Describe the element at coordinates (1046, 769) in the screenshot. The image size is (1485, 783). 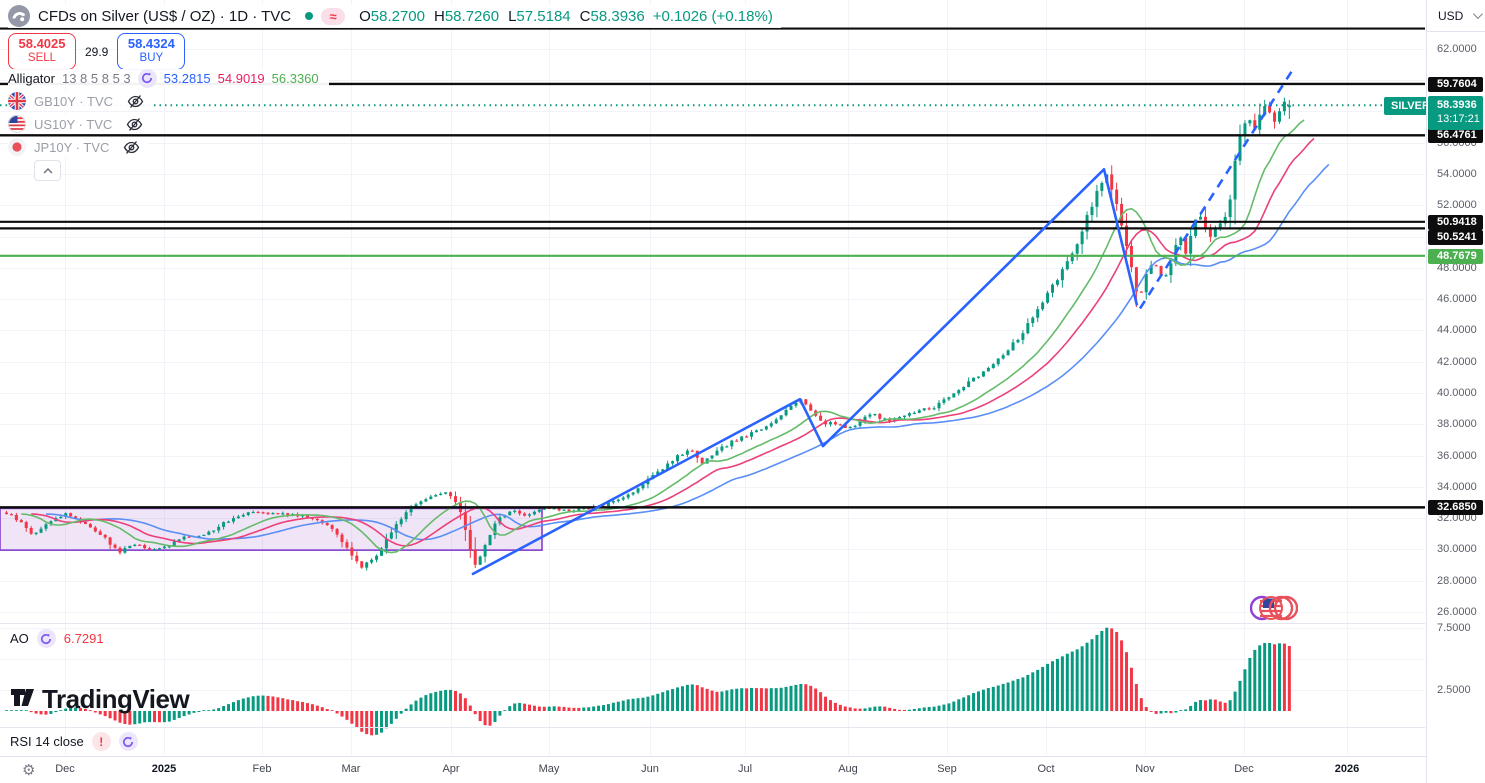
I see `time-tick-label: Oct` at that location.